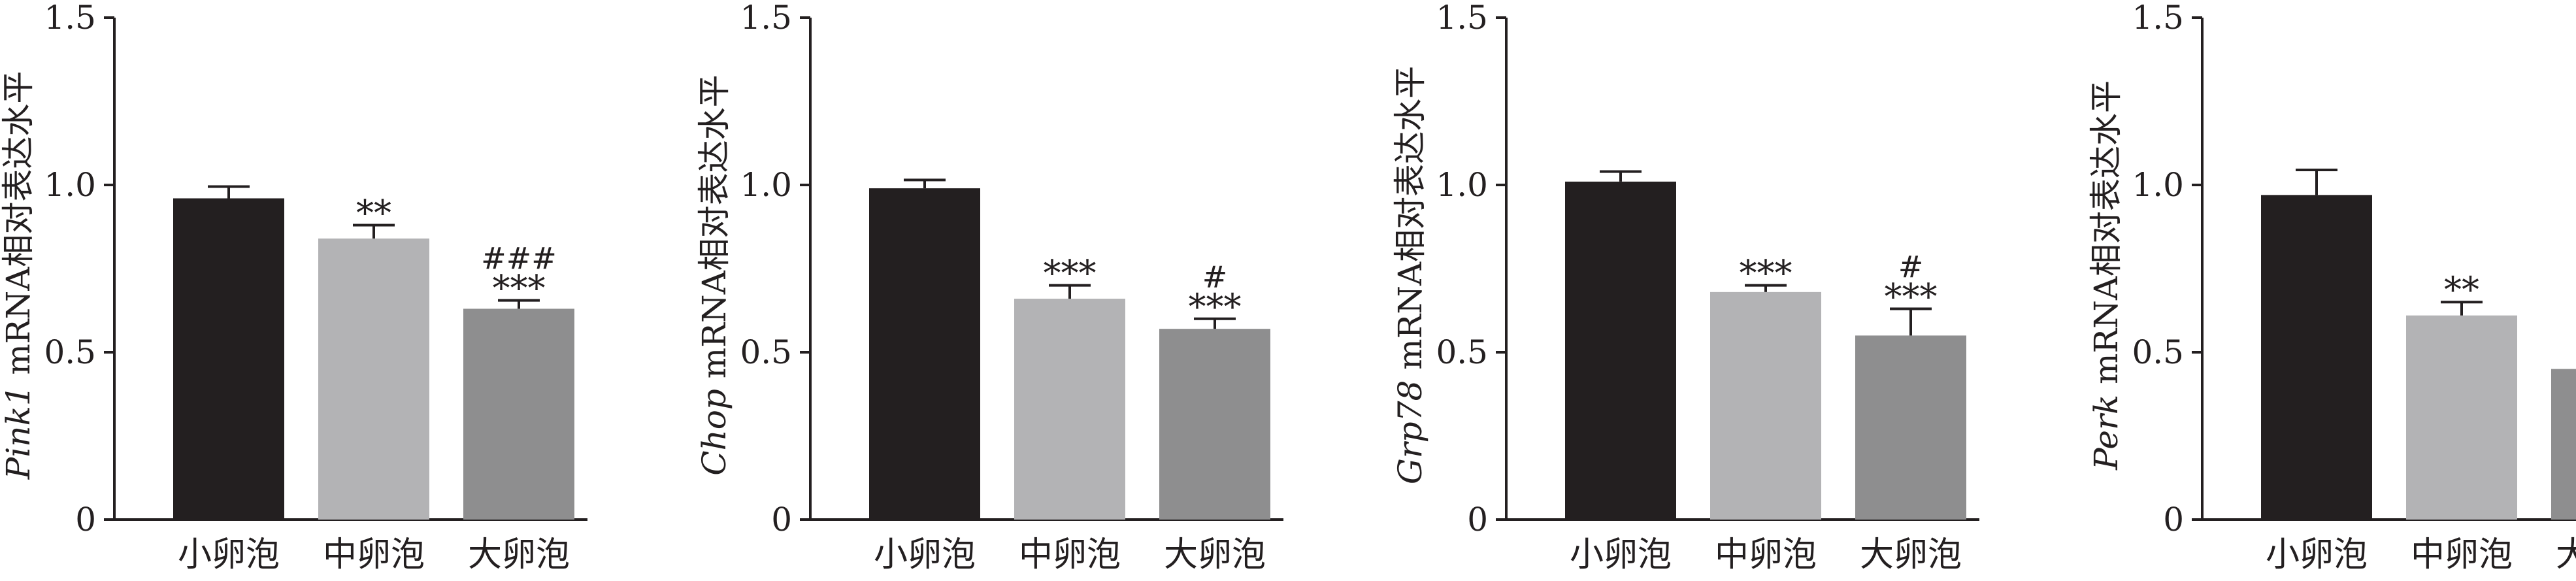 Image resolution: width=2576 pixels, height=581 pixels. I want to click on y-axis-label: Perk mRNA相对表达水平, so click(2106, 275).